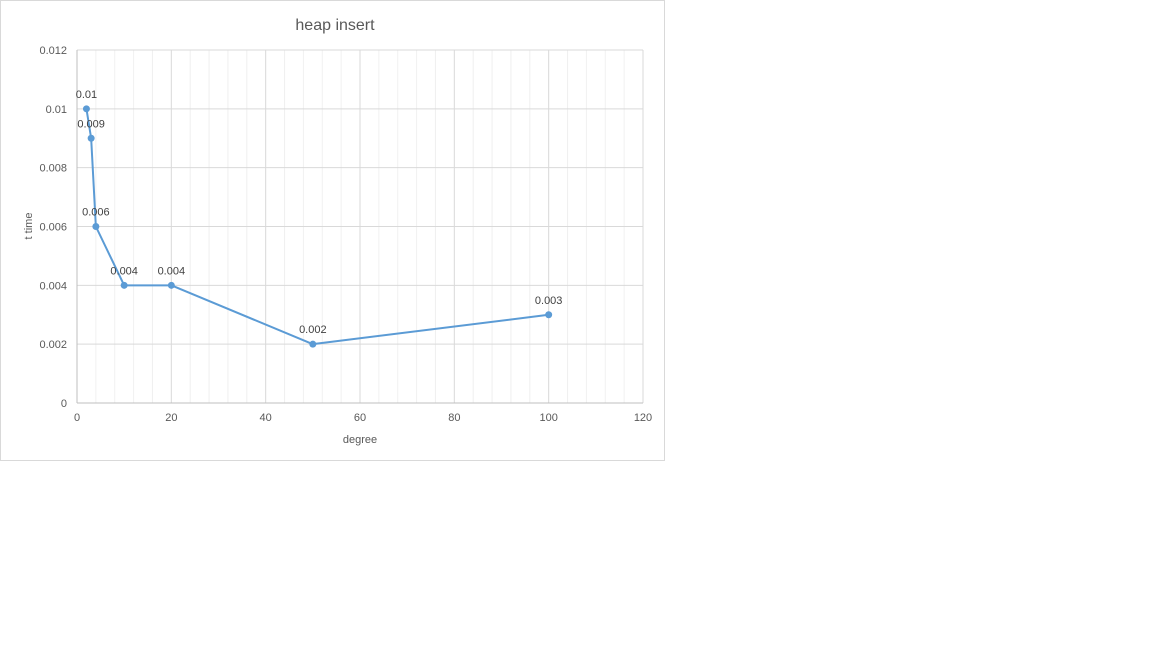 Image resolution: width=1152 pixels, height=648 pixels. I want to click on data-label: 0.01, so click(86, 95).